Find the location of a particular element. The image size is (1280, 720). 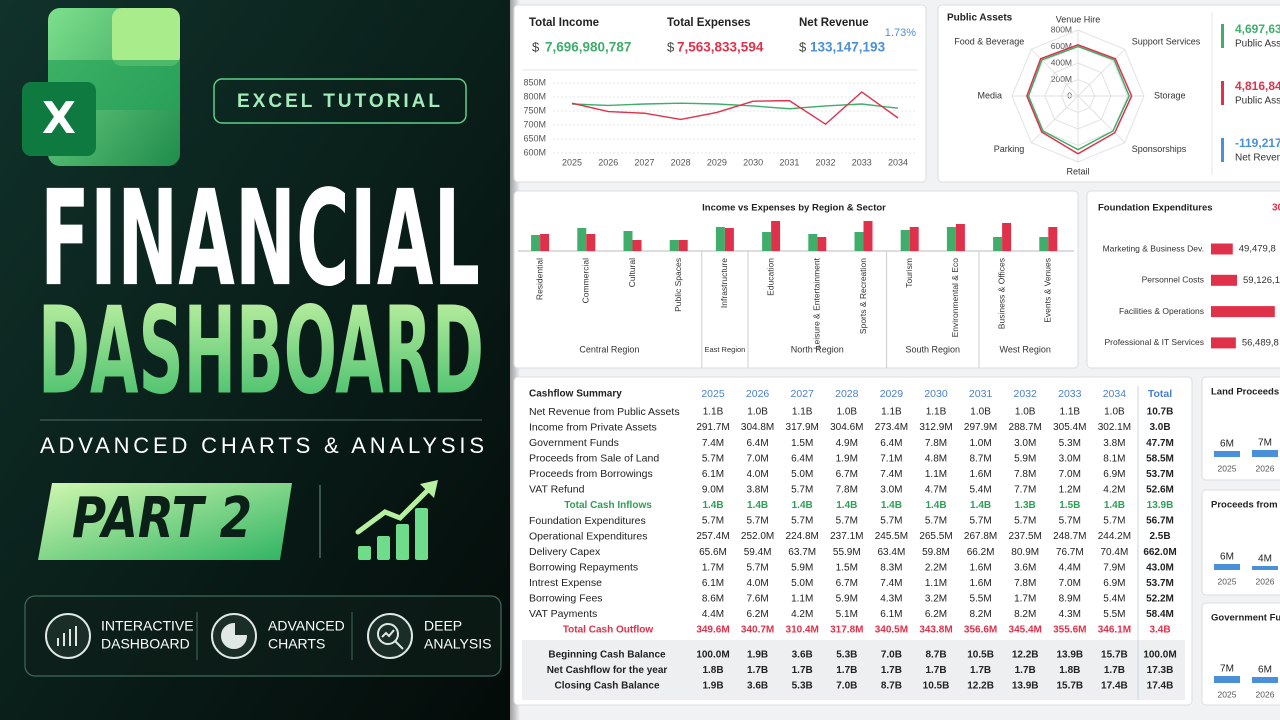

cell: 4.3M is located at coordinates (1070, 614).